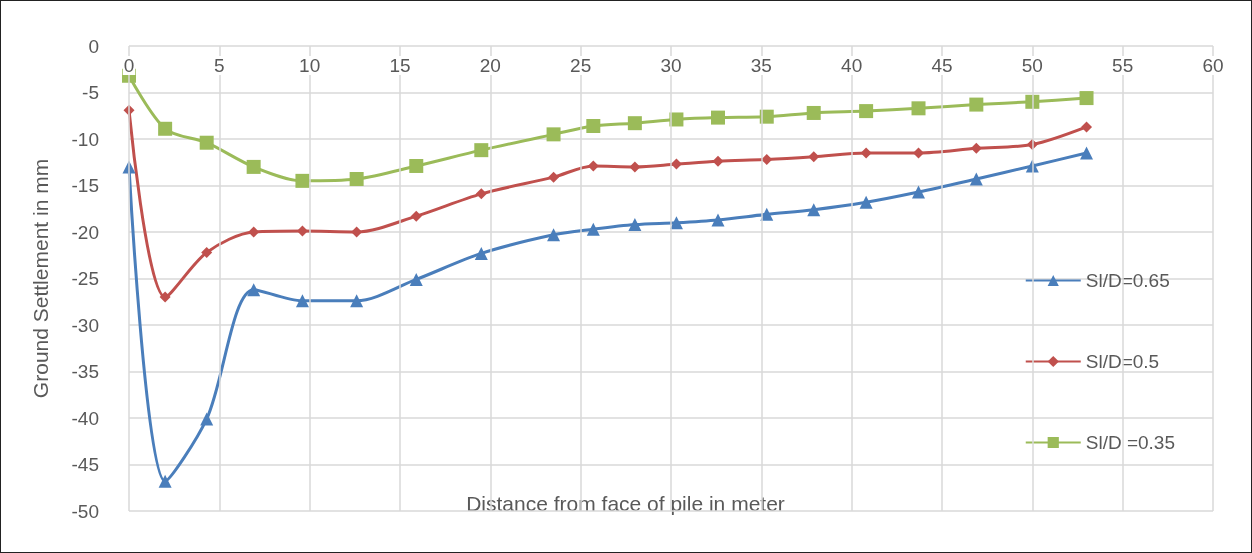 The width and height of the screenshot is (1252, 553). Describe the element at coordinates (85, 511) in the screenshot. I see `y-tick-label: -50` at that location.